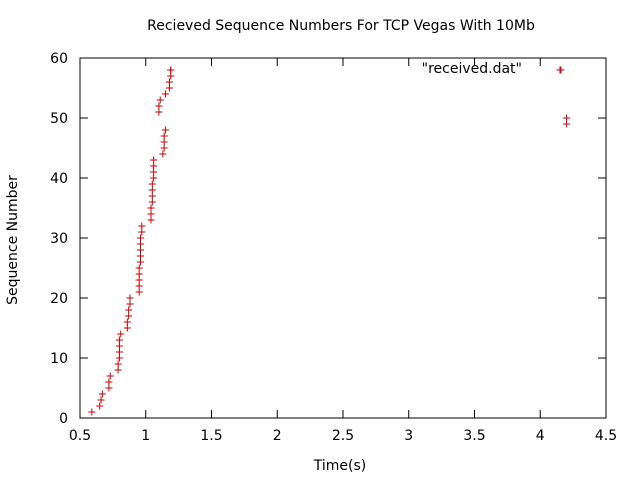  What do you see at coordinates (408, 436) in the screenshot?
I see `x-tick-label: 3` at bounding box center [408, 436].